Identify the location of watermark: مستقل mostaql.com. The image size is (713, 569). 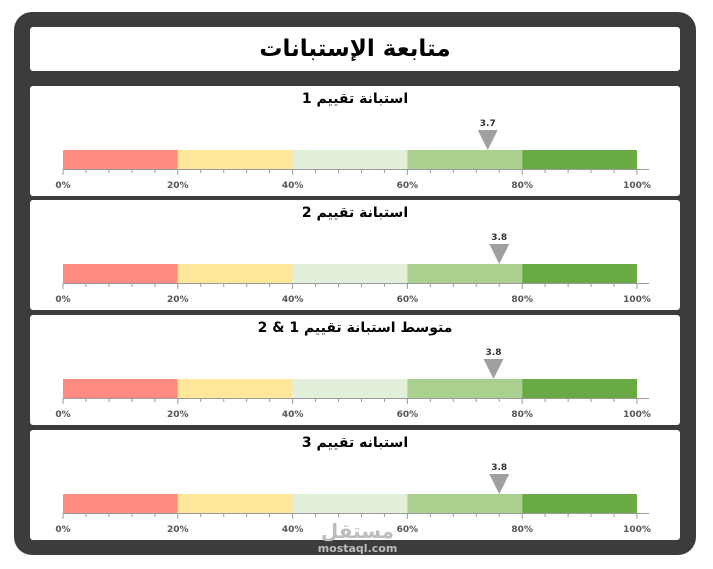
(357, 537).